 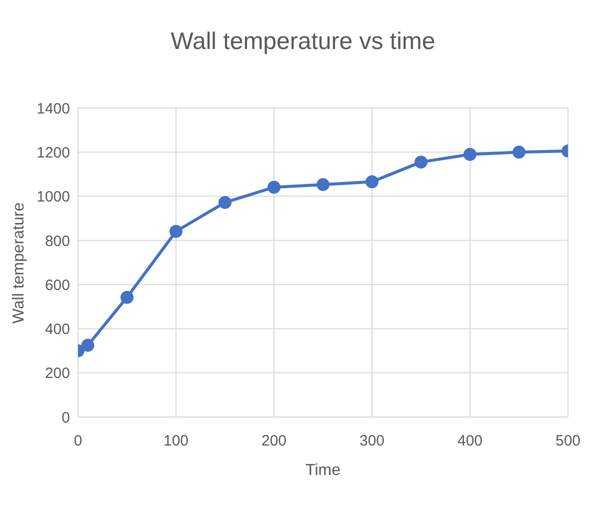 What do you see at coordinates (372, 441) in the screenshot?
I see `x-tick-label: 300` at bounding box center [372, 441].